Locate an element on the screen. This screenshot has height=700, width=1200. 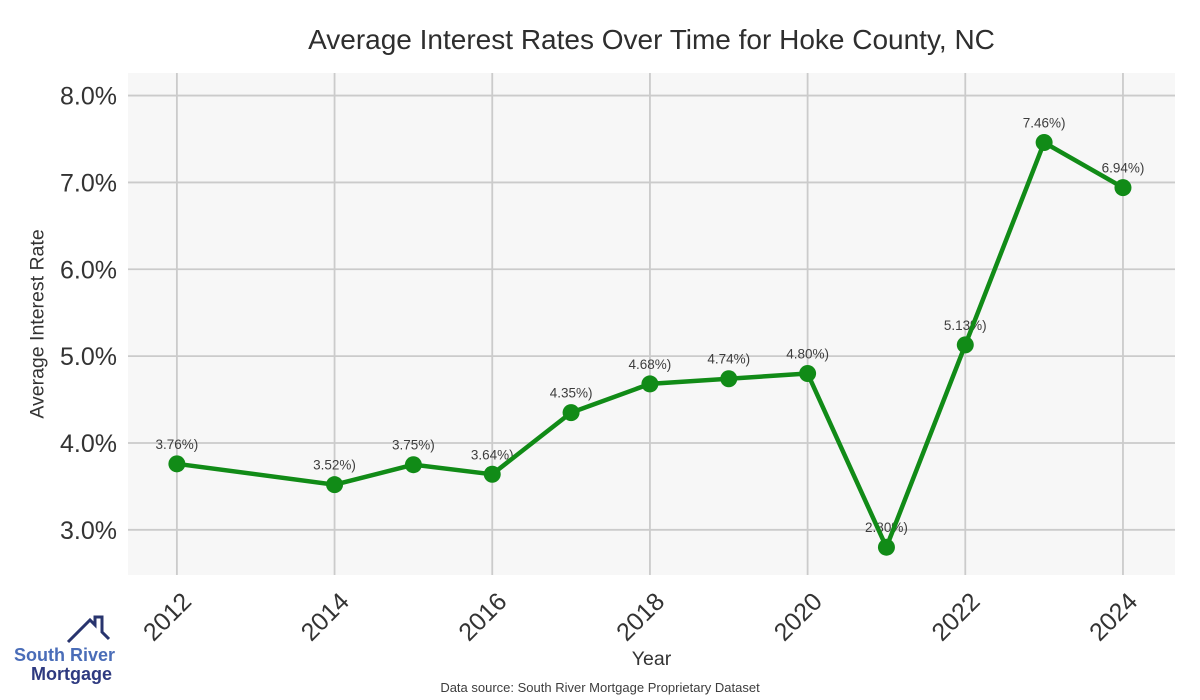
x-tick-label: 2020 is located at coordinates (798, 616).